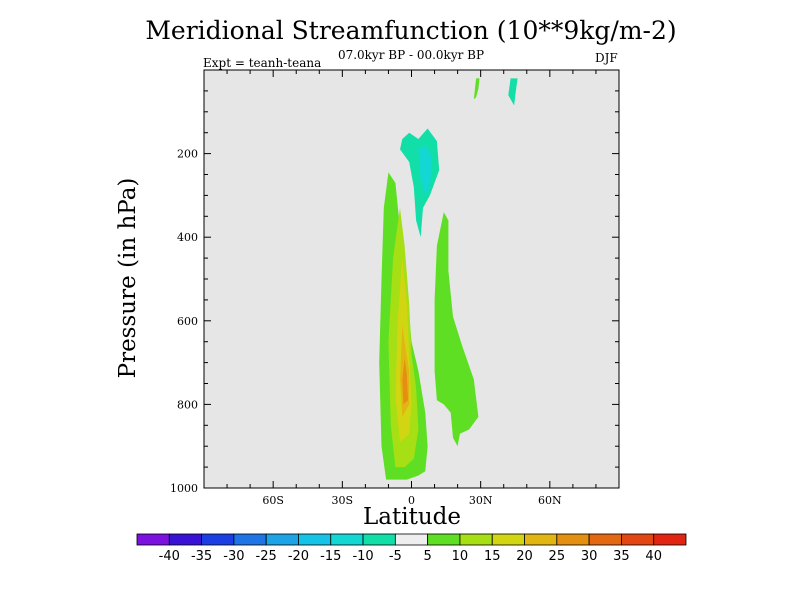 The height and width of the screenshot is (600, 800). What do you see at coordinates (187, 154) in the screenshot?
I see `y-tick-label: 200` at bounding box center [187, 154].